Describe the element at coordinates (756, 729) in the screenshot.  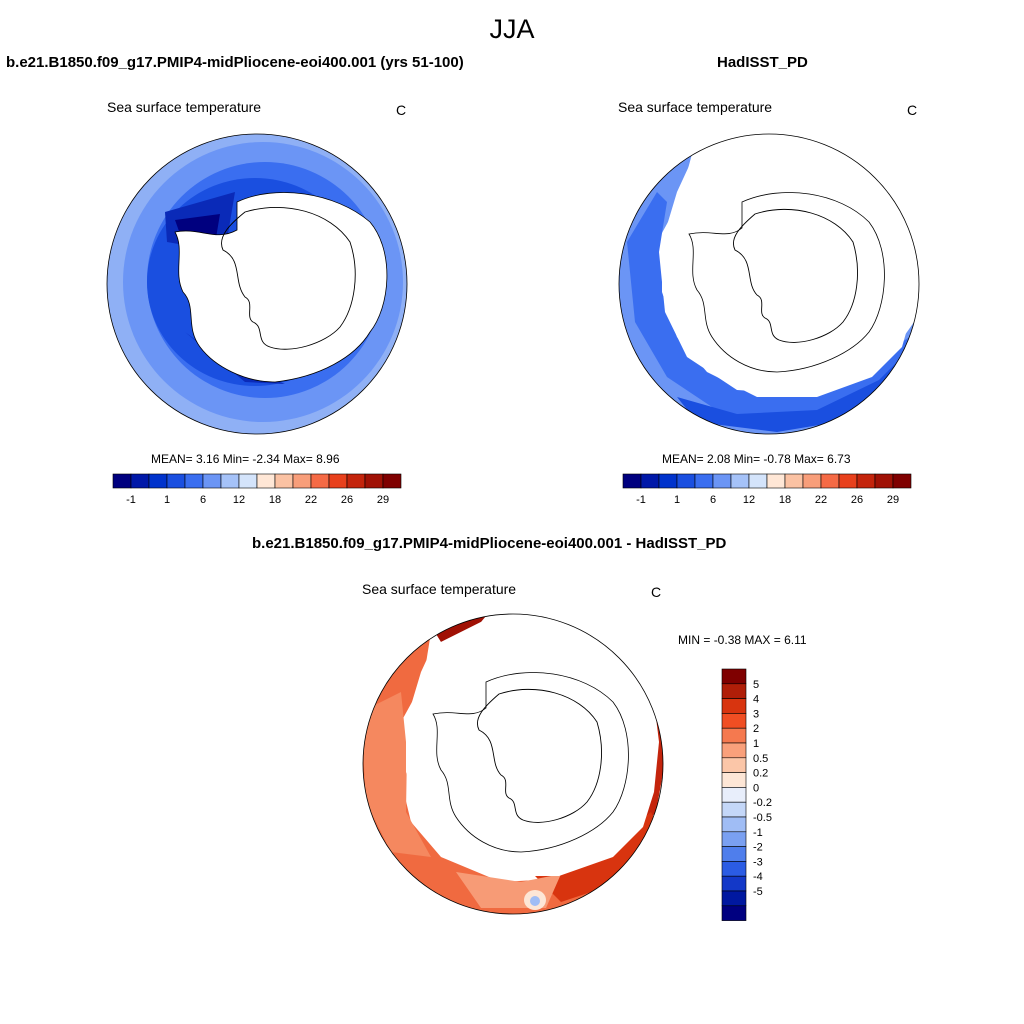
I see `panel3-colorbar-tick-label: 2` at that location.